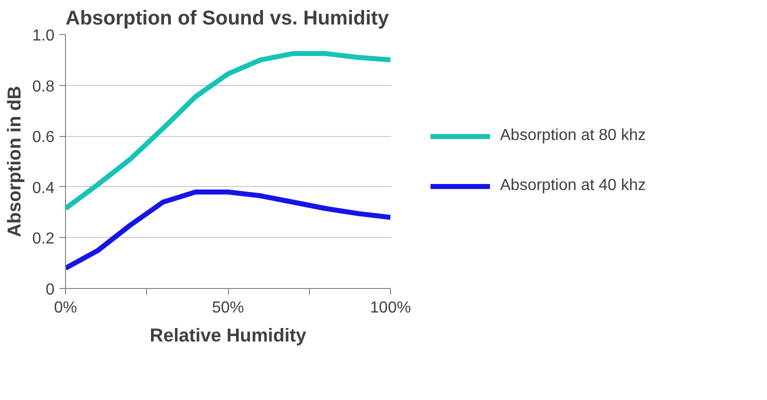 The width and height of the screenshot is (767, 400). I want to click on y-tick-label: 0.8, so click(43, 87).